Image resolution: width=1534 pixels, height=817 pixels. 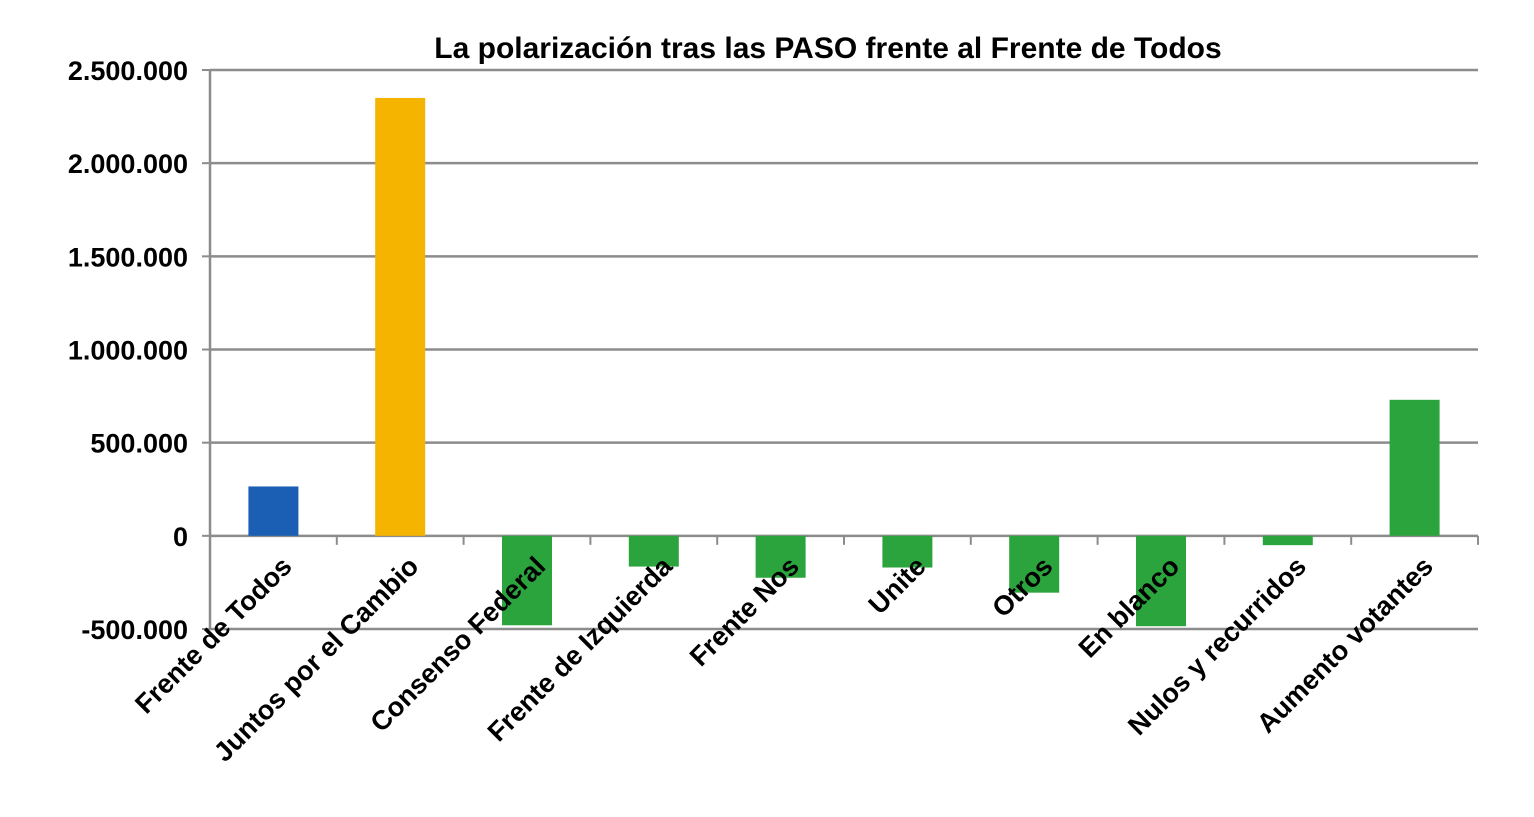 I want to click on y-tick-label: 2.500.000, so click(x=128, y=71).